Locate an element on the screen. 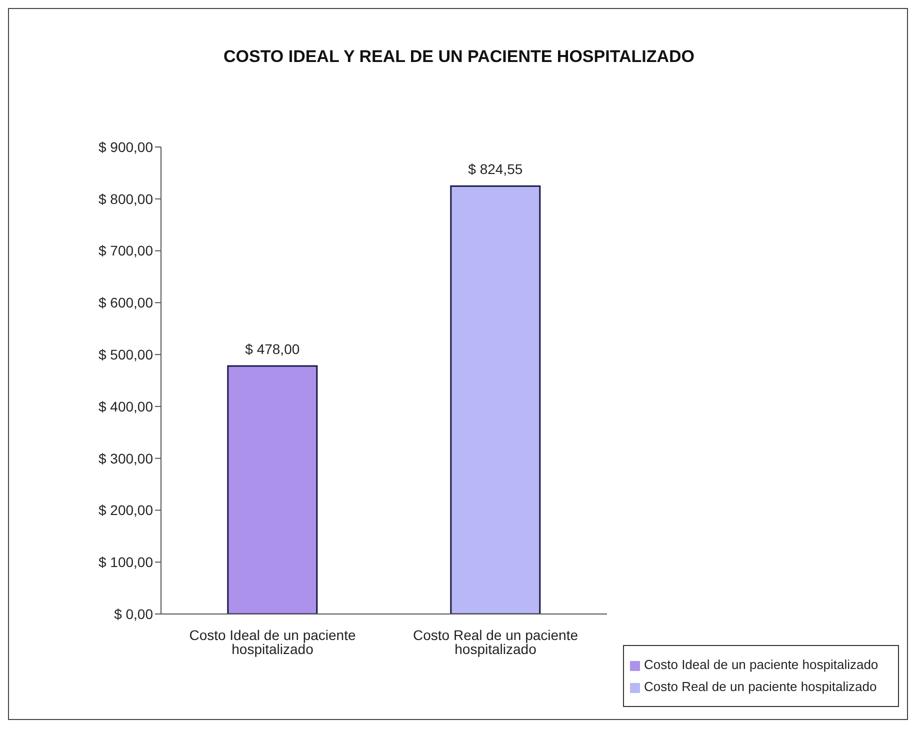 This screenshot has width=919, height=729. y-tick-label: $ 100,00 is located at coordinates (126, 562).